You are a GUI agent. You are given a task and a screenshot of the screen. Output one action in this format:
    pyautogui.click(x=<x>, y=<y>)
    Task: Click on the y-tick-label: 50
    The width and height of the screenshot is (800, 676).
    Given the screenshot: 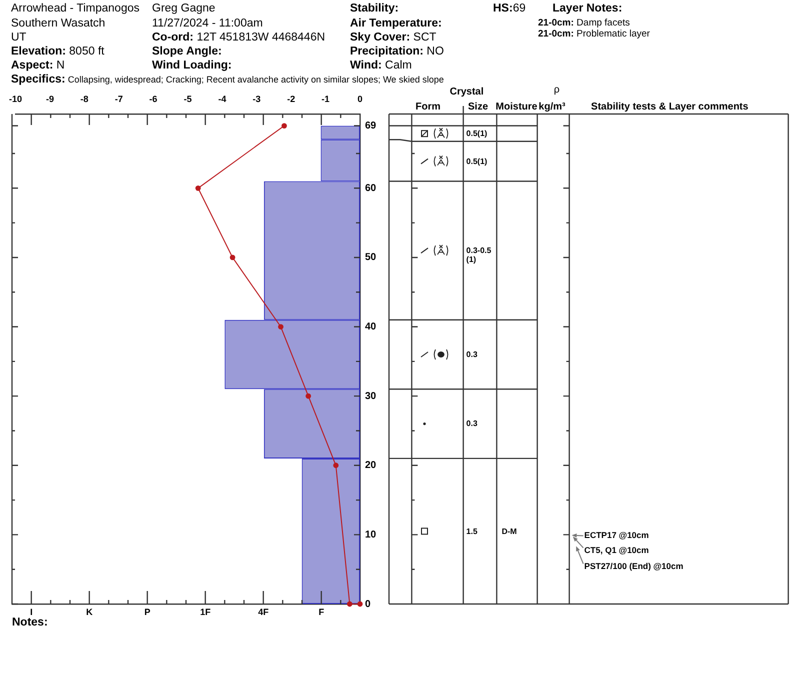 What is the action you would take?
    pyautogui.click(x=371, y=258)
    